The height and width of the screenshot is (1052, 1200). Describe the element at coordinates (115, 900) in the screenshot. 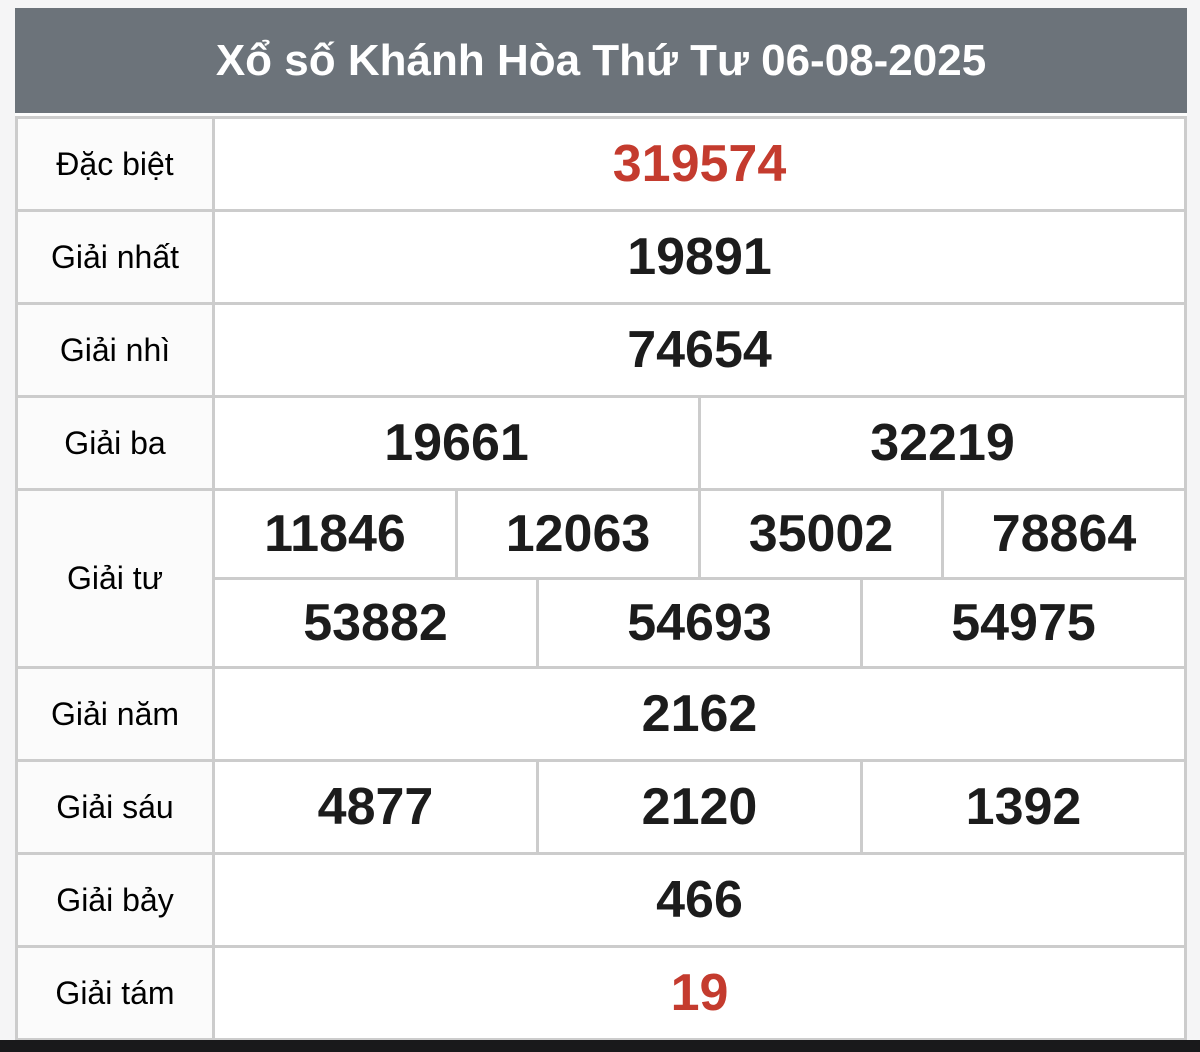

I see `prize-label: Giải bảy` at that location.